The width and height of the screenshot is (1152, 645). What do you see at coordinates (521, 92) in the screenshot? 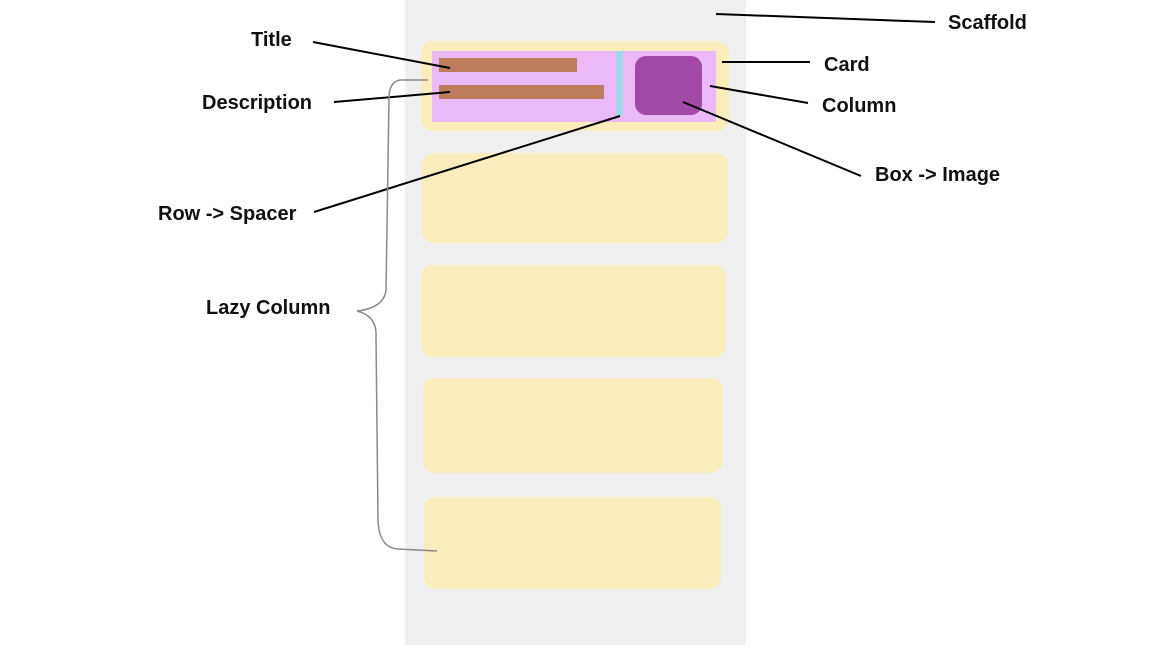
I see `description-bar` at bounding box center [521, 92].